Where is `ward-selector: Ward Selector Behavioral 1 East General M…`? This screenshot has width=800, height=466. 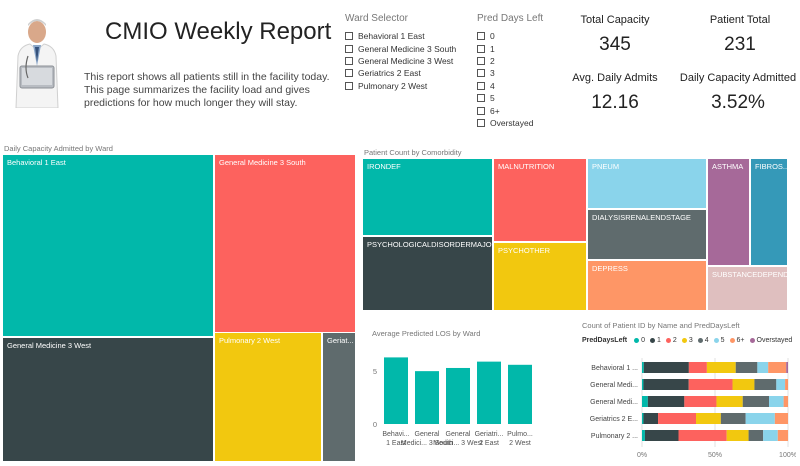
ward-selector: Ward Selector Behavioral 1 East General M… is located at coordinates (400, 52).